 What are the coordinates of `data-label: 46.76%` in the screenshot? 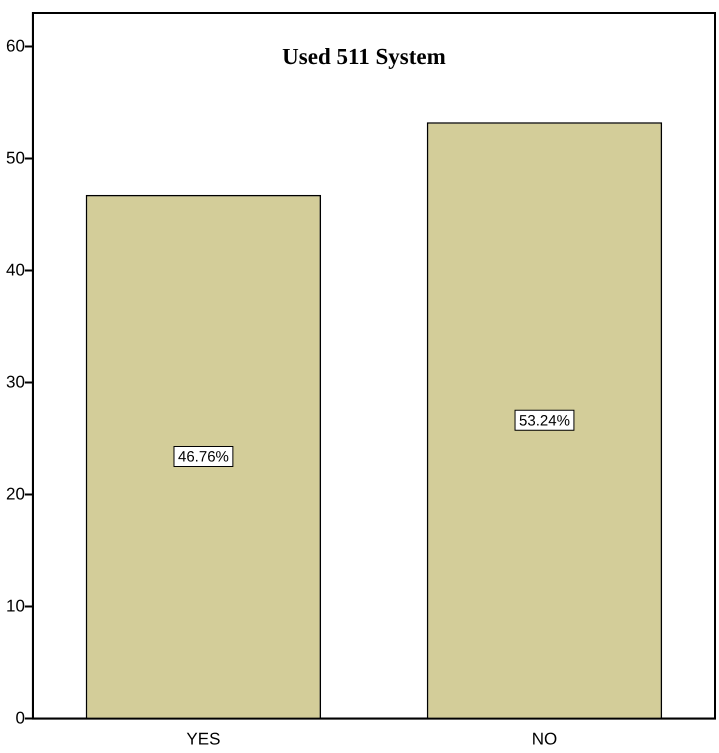 It's located at (203, 457).